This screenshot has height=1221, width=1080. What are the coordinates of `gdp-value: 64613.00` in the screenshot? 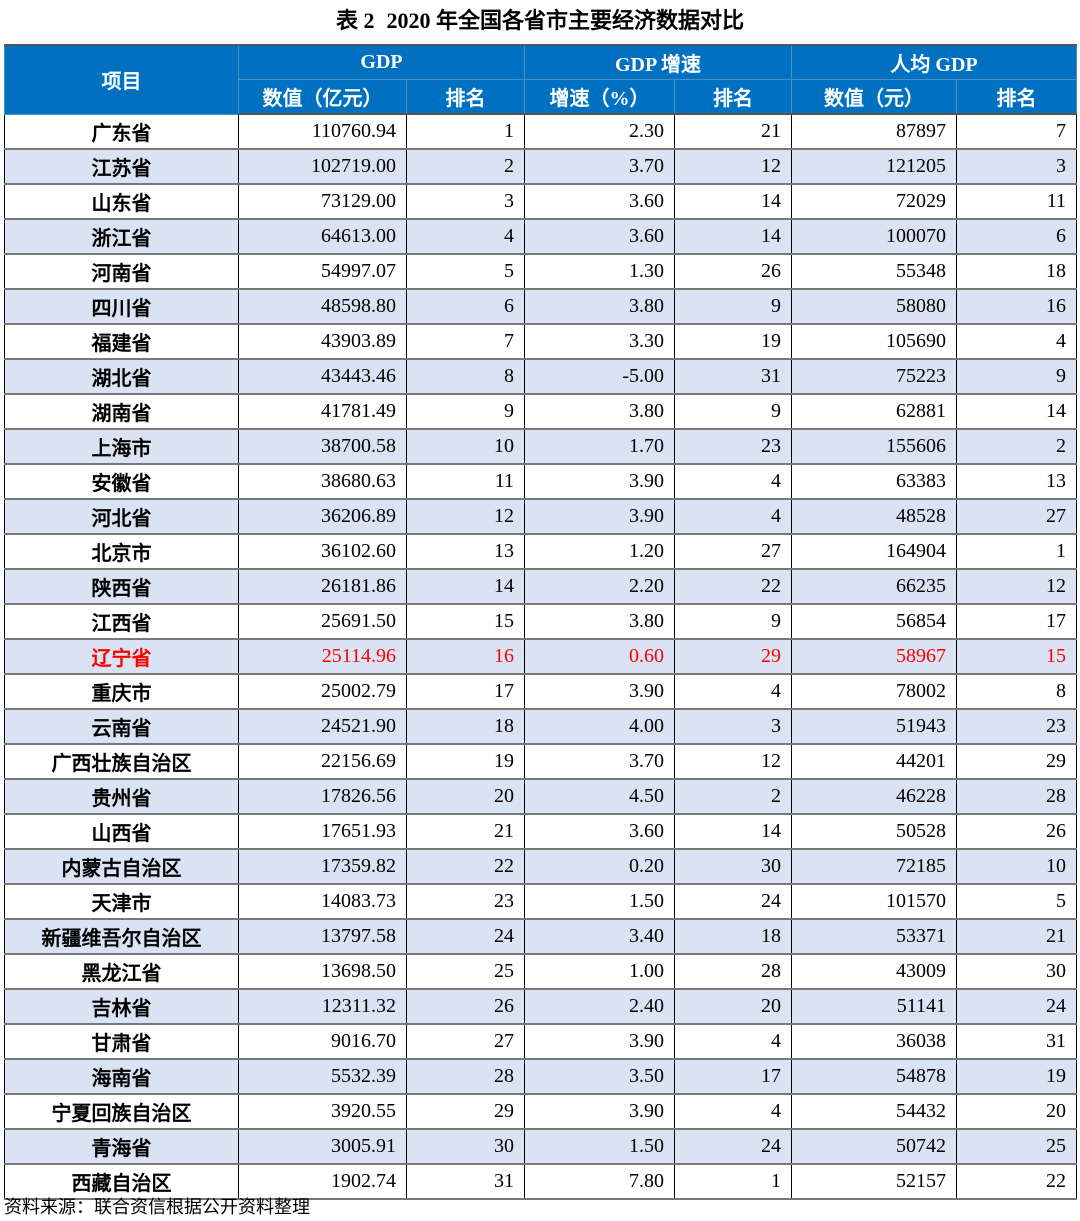 It's located at (322, 236).